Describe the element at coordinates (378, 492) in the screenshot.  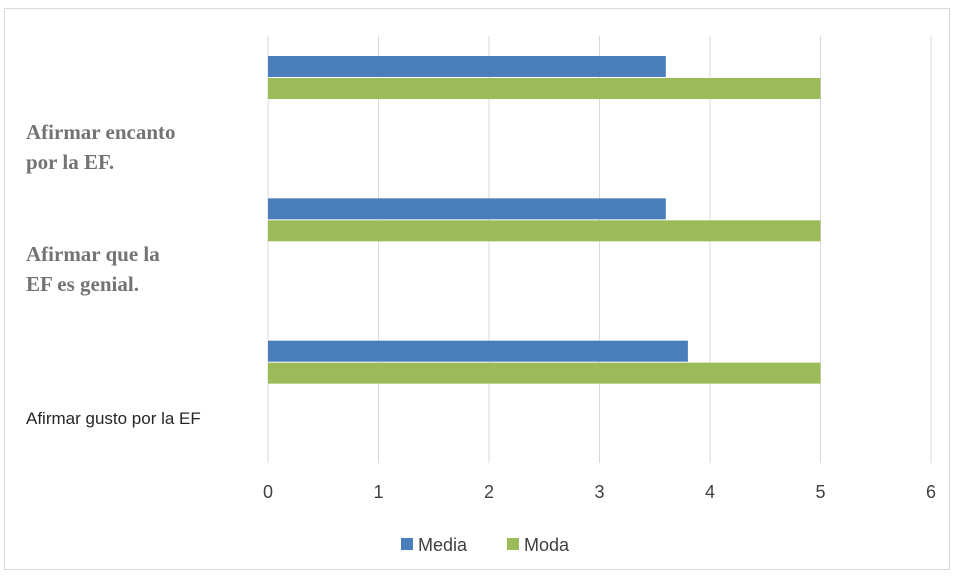
I see `x-tick-label-1: 1` at that location.